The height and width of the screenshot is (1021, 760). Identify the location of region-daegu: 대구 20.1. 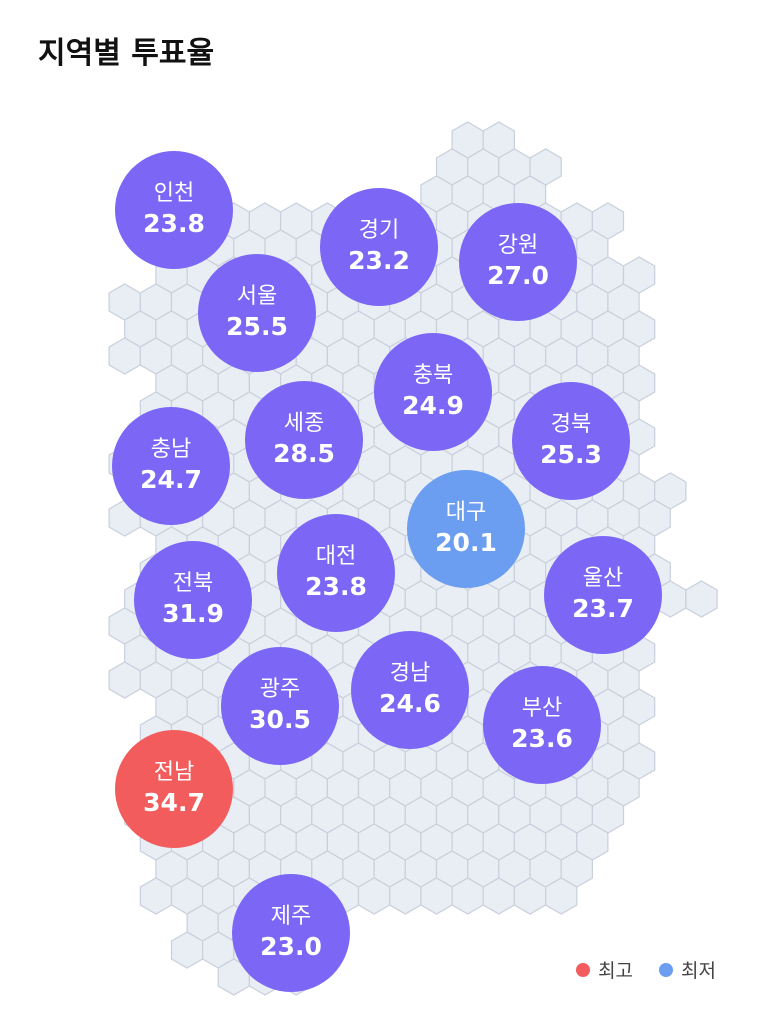
(466, 529).